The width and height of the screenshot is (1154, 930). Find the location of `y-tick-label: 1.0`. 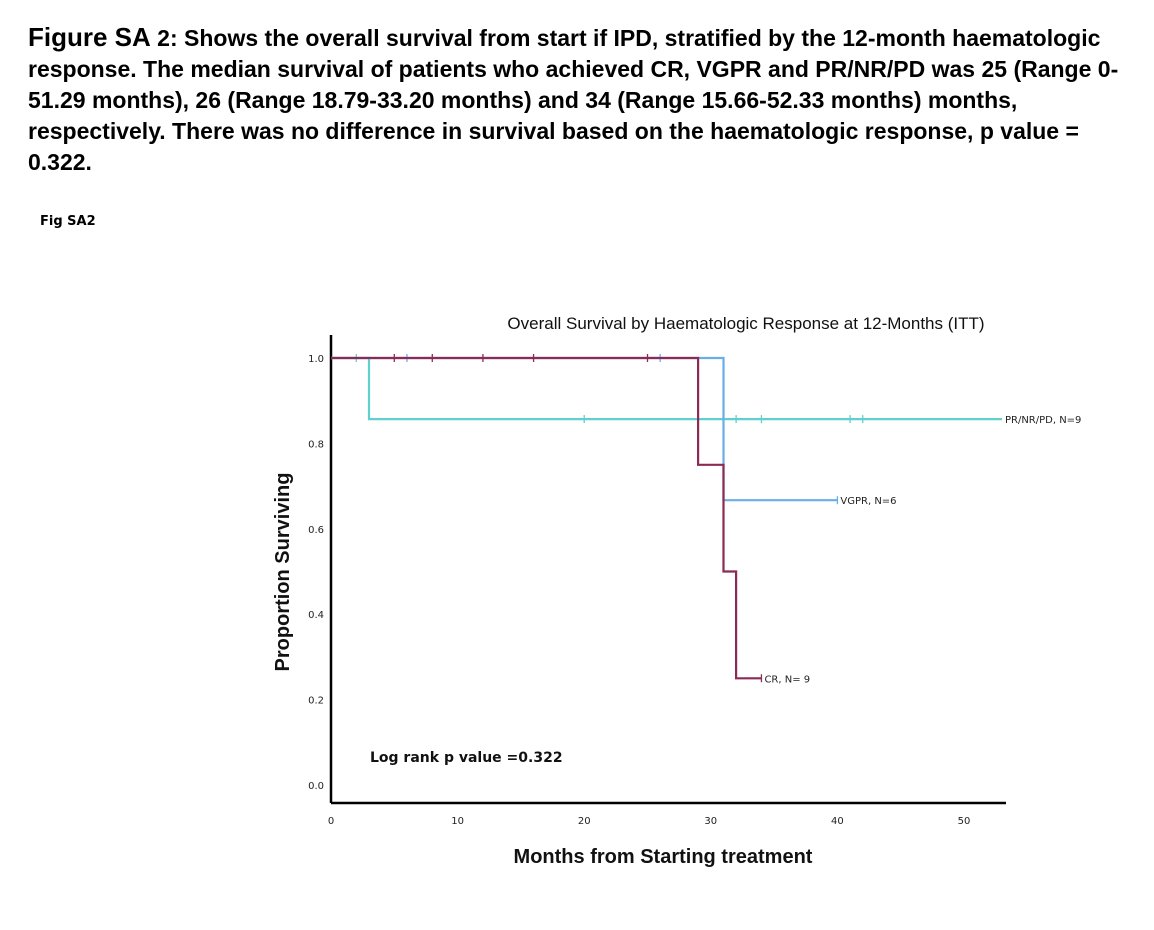

y-tick-label: 1.0 is located at coordinates (316, 359).